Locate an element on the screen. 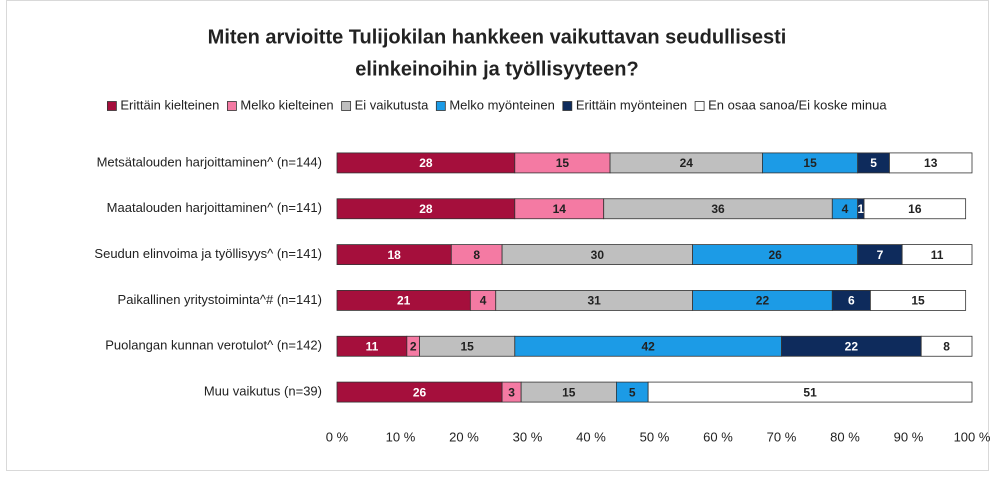  legend-label: Erittäin kielteinen is located at coordinates (169, 104).